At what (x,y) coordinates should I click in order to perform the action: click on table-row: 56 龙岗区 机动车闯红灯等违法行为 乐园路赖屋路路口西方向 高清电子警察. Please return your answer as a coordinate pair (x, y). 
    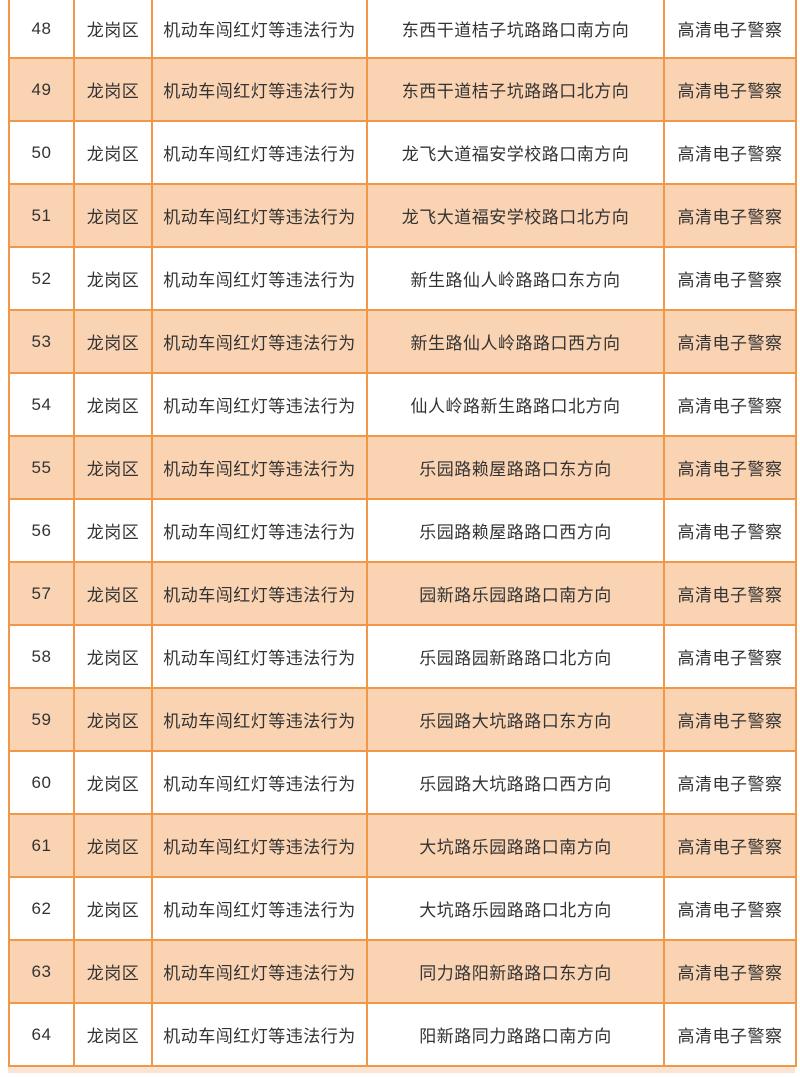
    Looking at the image, I should click on (402, 530).